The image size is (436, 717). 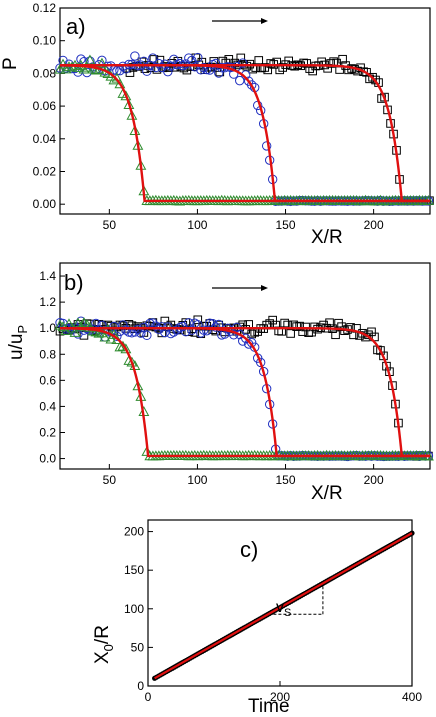 I want to click on b-y-tick-label: 1.0, so click(x=47, y=328).